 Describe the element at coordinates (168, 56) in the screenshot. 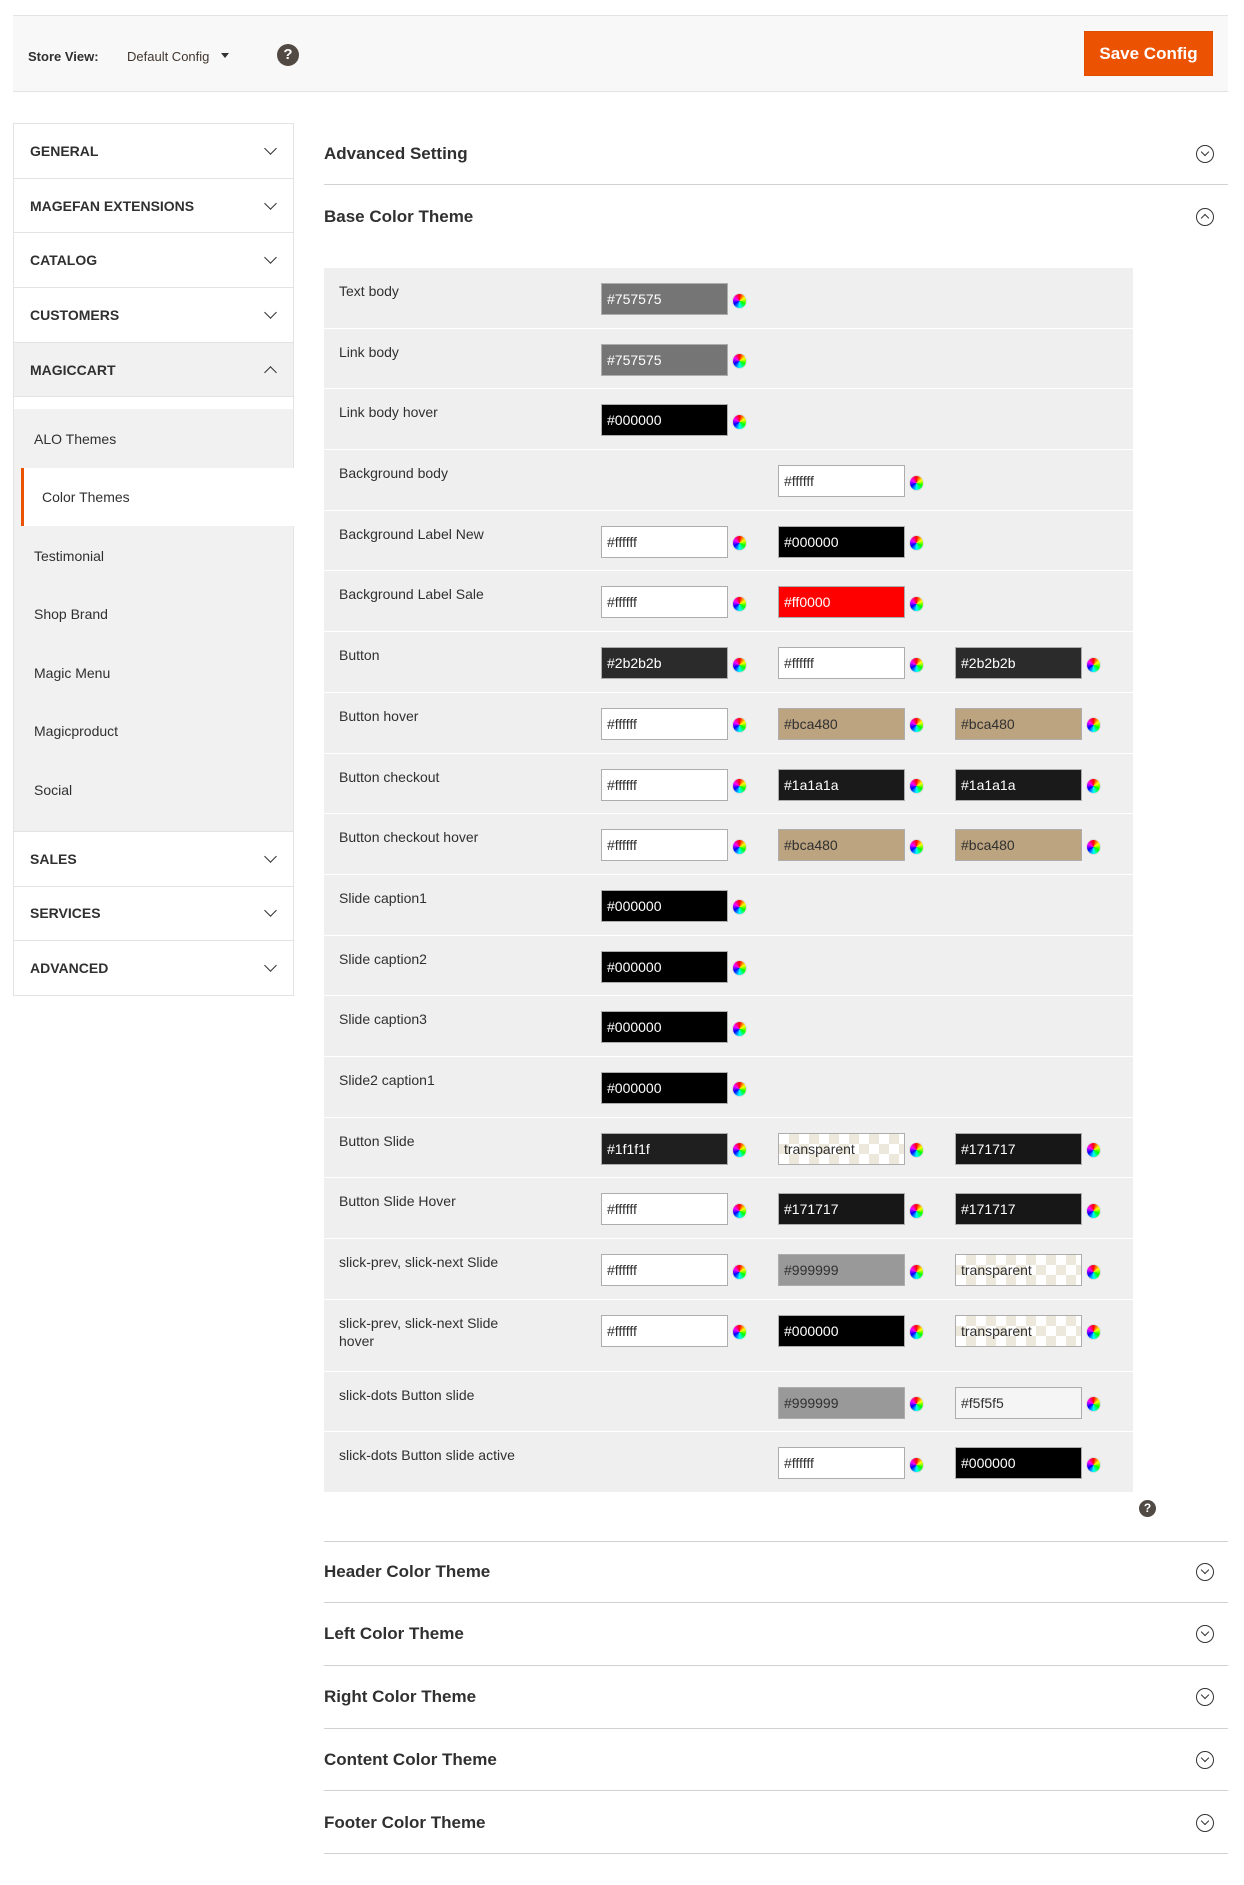

I see `store-view-switcher: Default Config` at that location.